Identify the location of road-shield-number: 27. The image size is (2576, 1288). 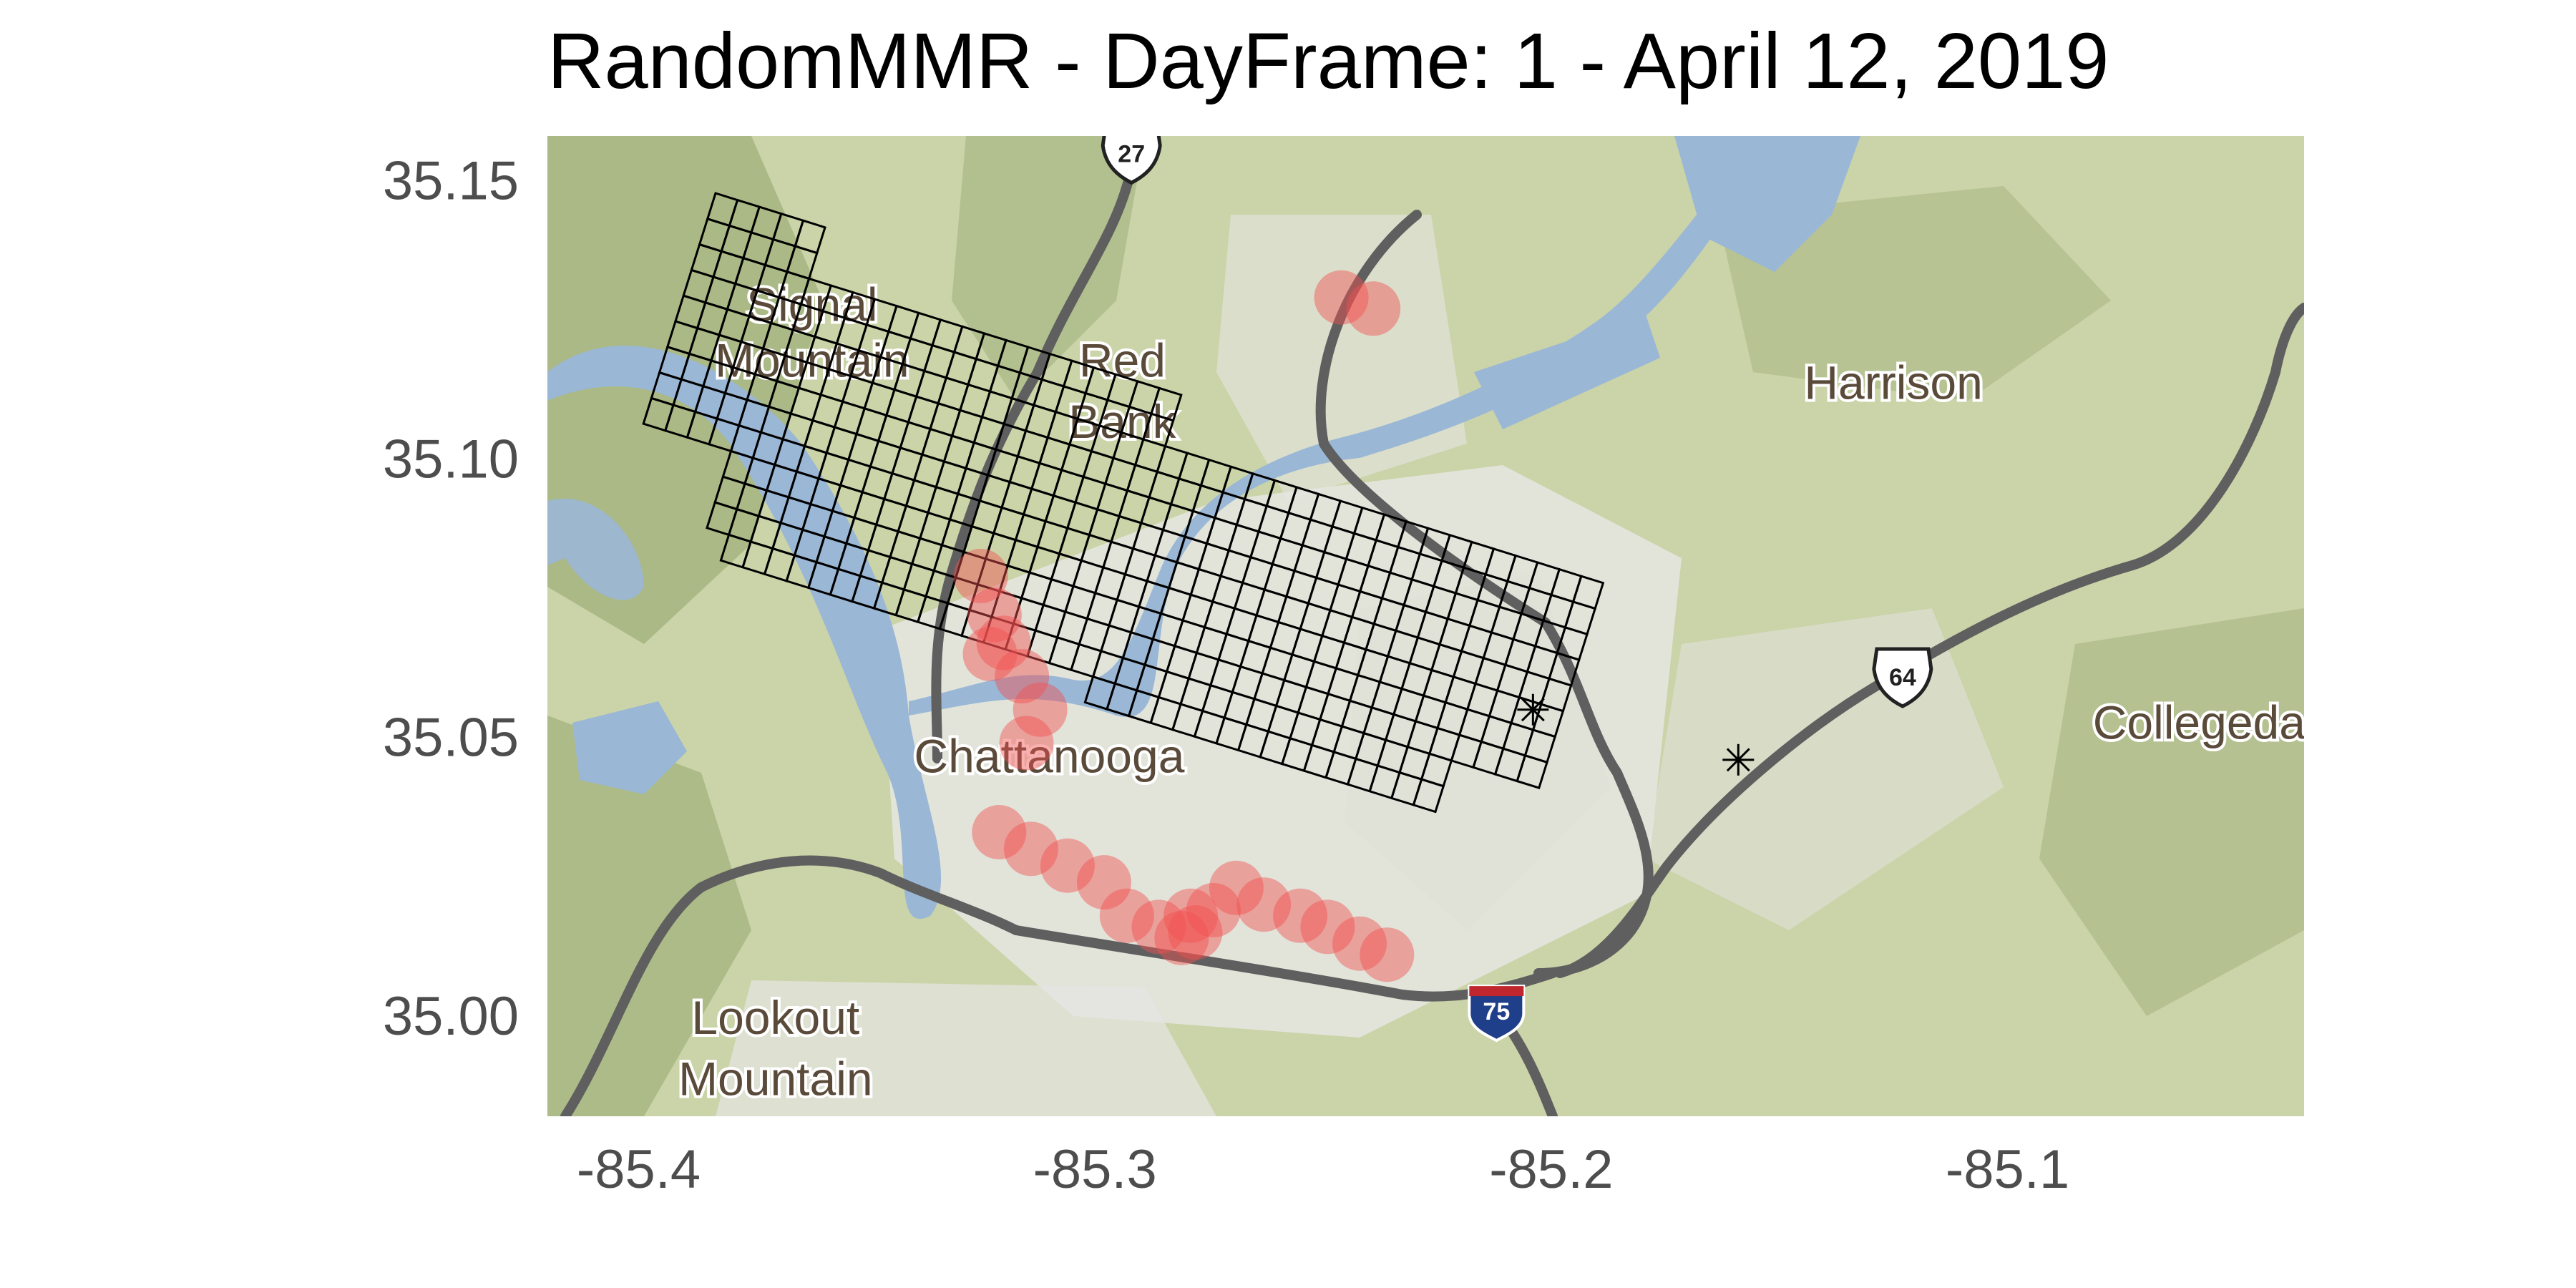
(1131, 153).